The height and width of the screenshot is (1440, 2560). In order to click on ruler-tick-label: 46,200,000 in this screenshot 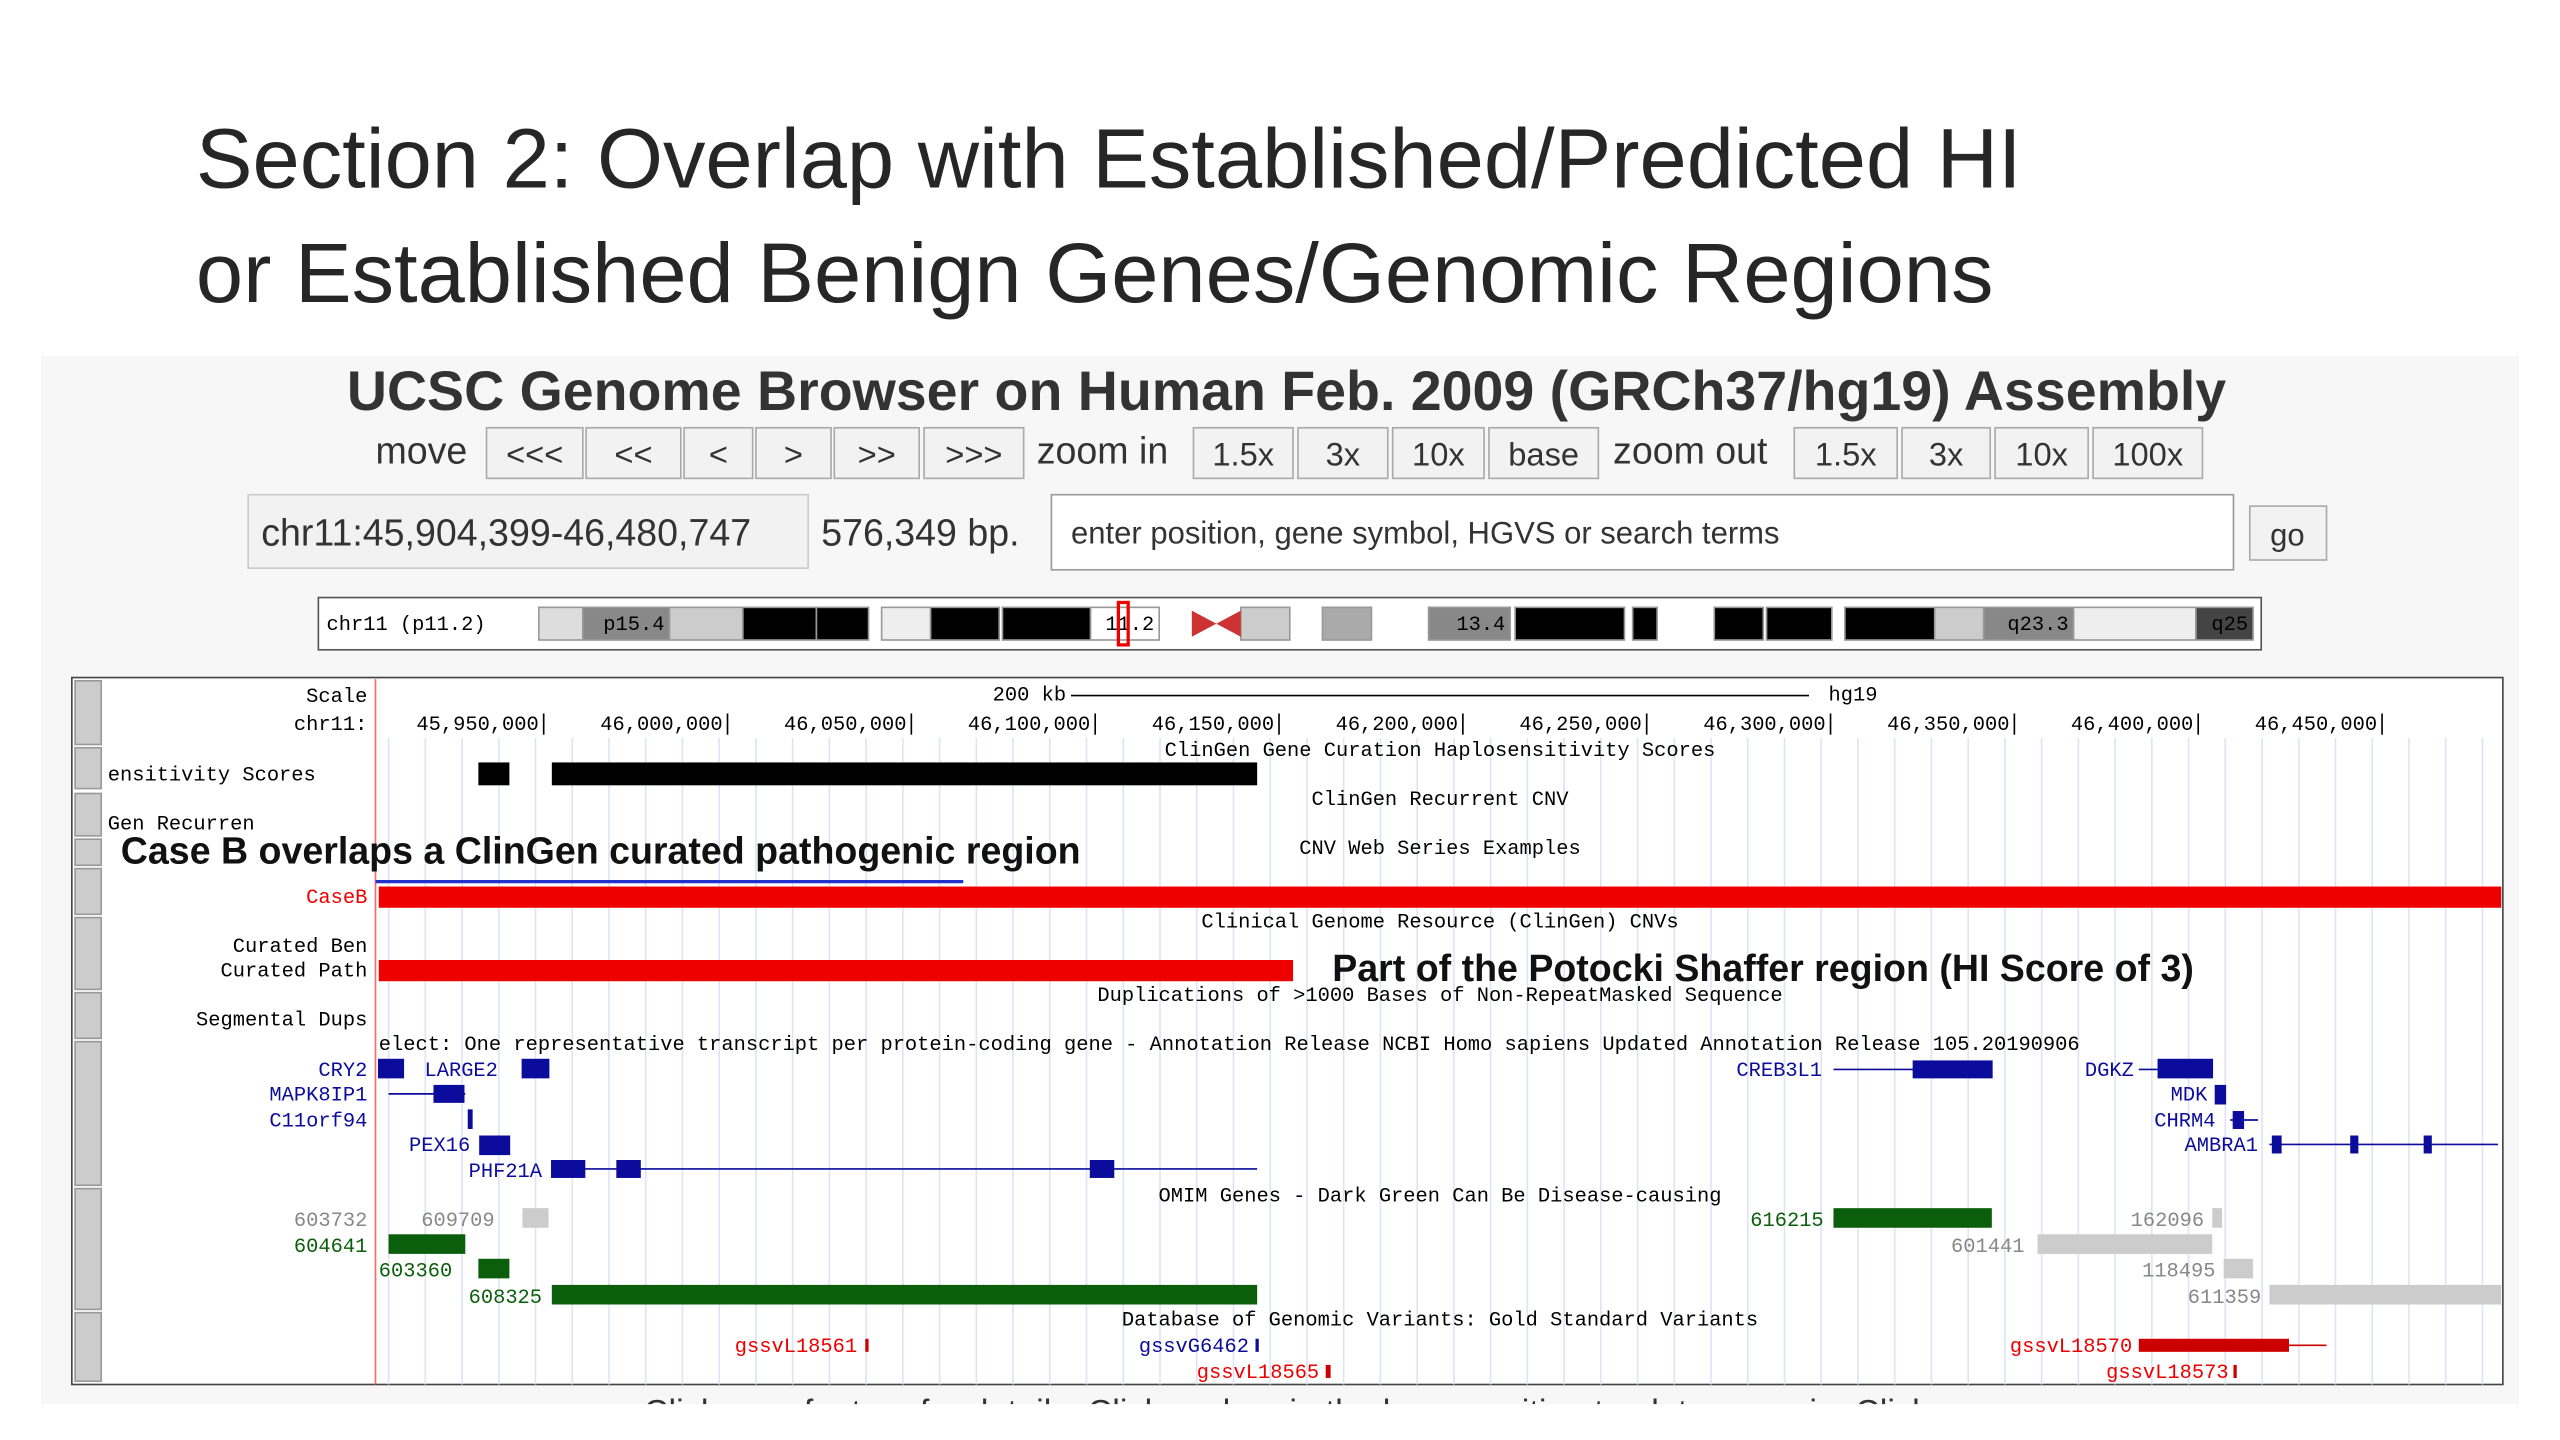, I will do `click(1397, 725)`.